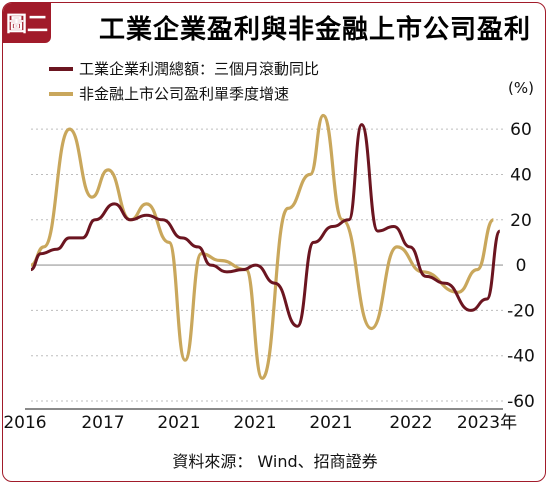 This screenshot has width=550, height=486. Describe the element at coordinates (487, 423) in the screenshot. I see `x-tick-label: 2023年` at that location.